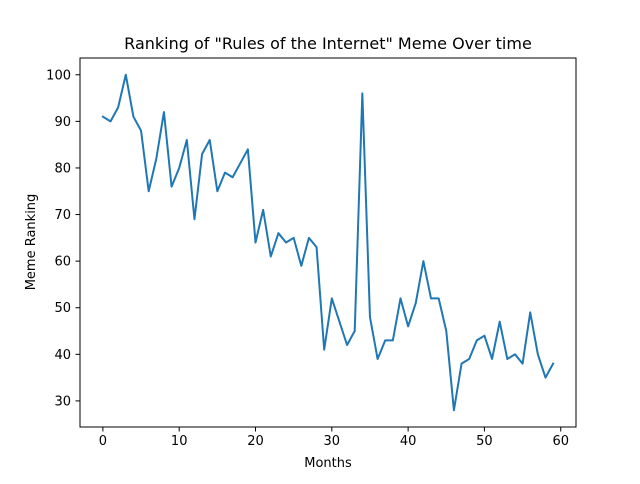  What do you see at coordinates (328, 463) in the screenshot?
I see `x-axis-label: Months` at bounding box center [328, 463].